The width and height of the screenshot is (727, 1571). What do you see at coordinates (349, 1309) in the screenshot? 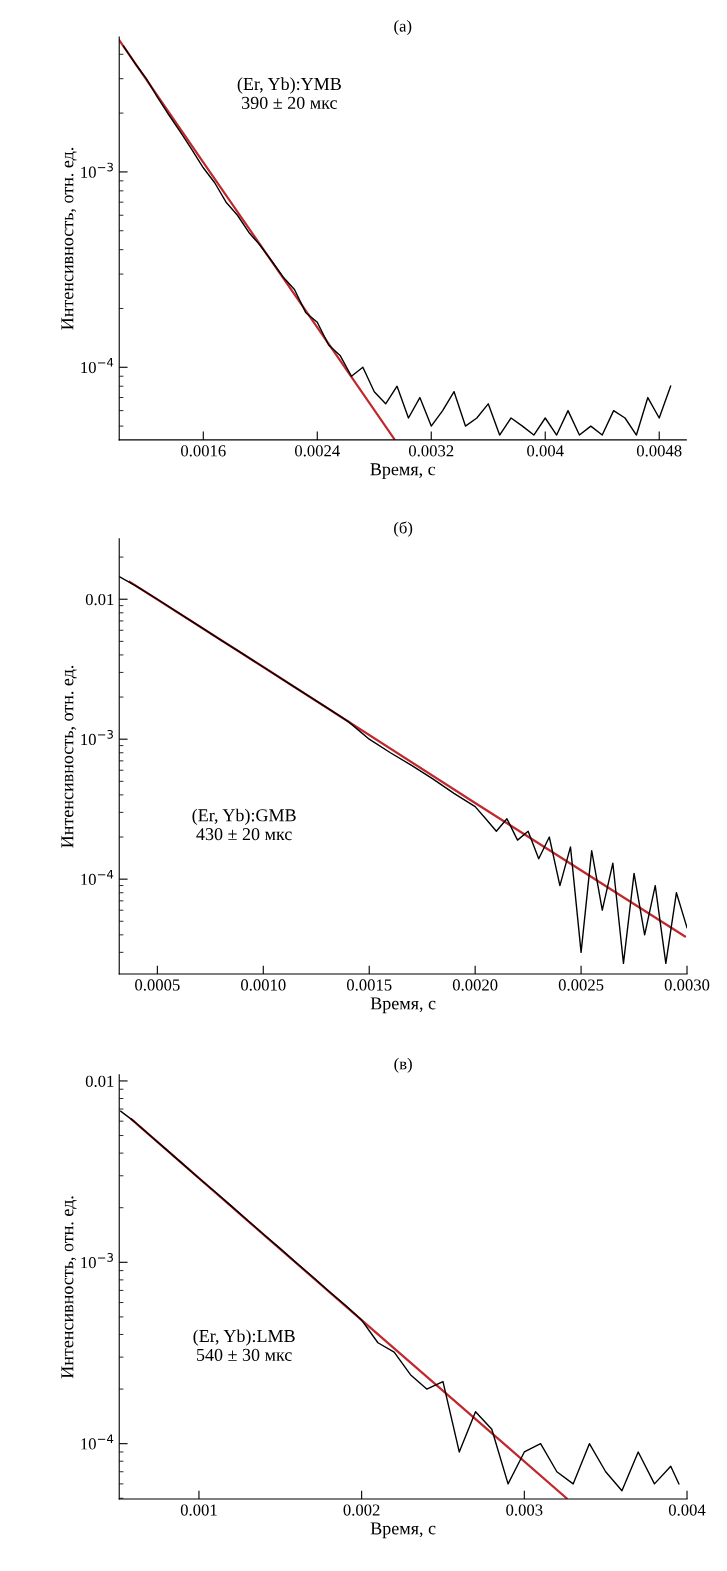
I see `line-series` at bounding box center [349, 1309].